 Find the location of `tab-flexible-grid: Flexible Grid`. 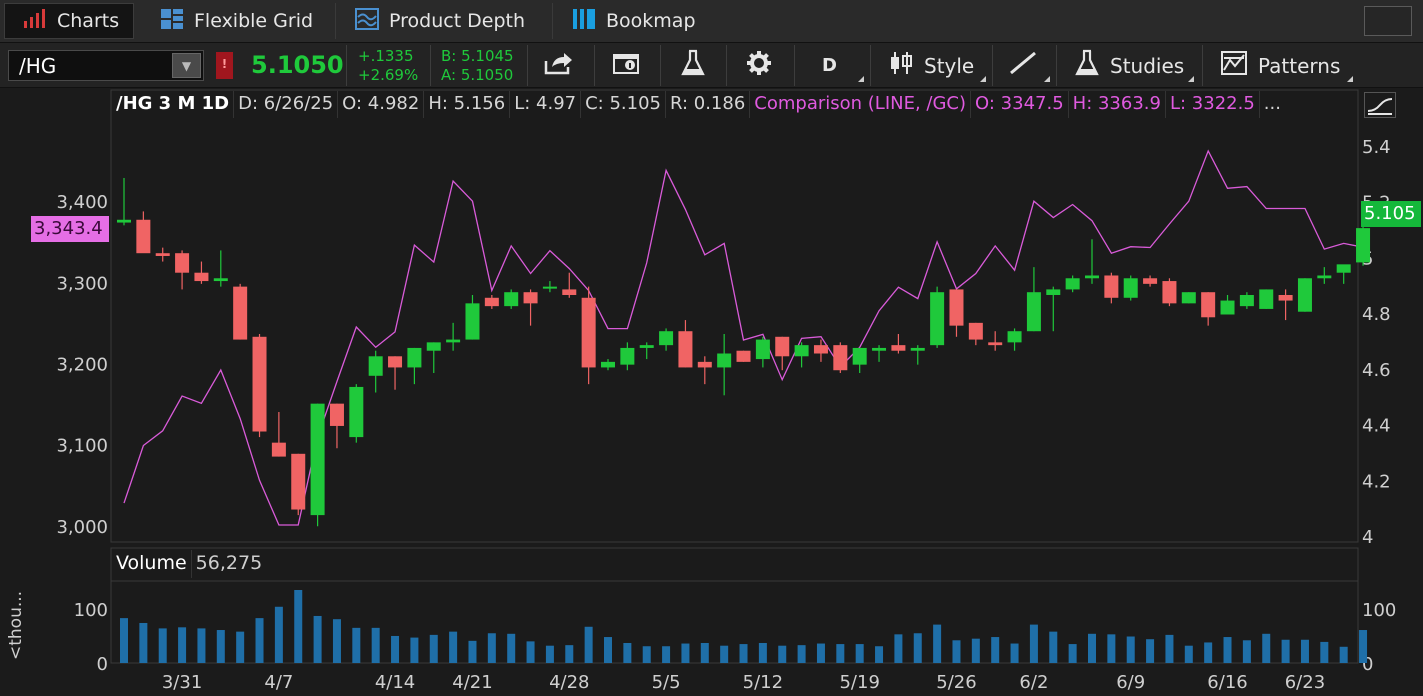

tab-flexible-grid: Flexible Grid is located at coordinates (239, 21).